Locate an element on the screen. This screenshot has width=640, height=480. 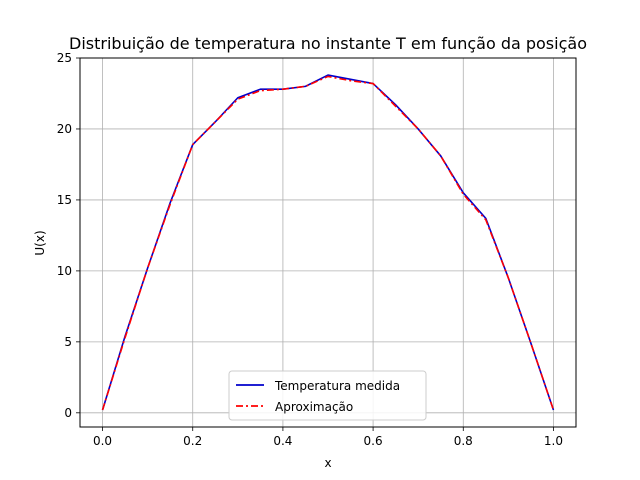
y-tick-label: 0 is located at coordinates (68, 413).